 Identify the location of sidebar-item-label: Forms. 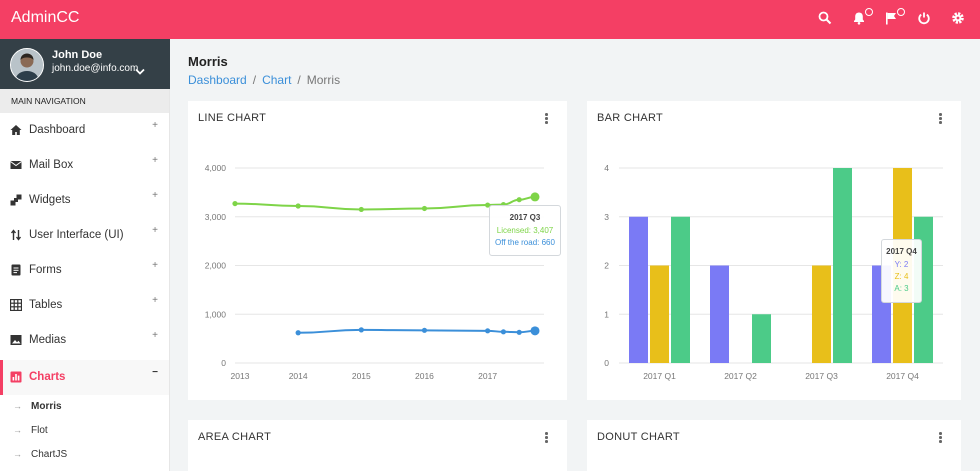
(45, 270).